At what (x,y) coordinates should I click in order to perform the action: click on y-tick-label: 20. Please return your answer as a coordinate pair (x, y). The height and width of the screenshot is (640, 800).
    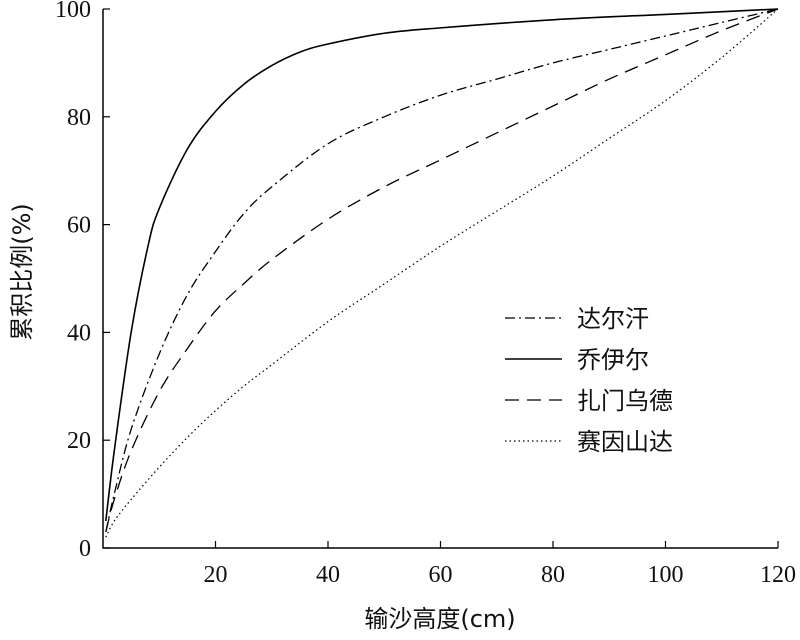
    Looking at the image, I should click on (79, 441).